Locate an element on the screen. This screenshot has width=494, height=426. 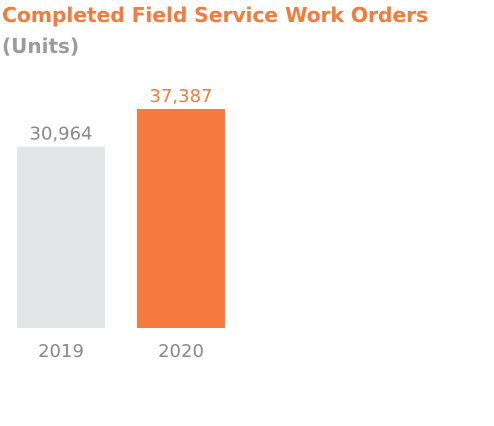
bar-2020 is located at coordinates (181, 218).